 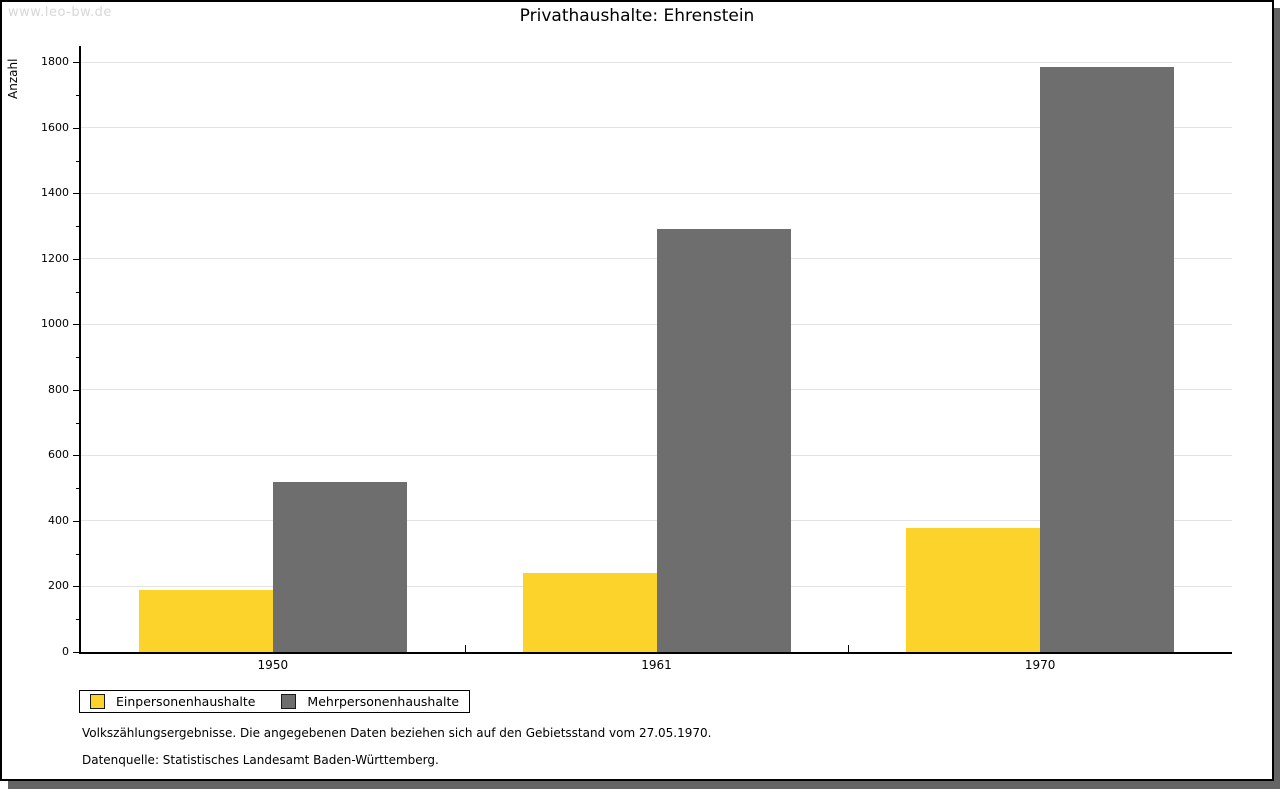 What do you see at coordinates (973, 590) in the screenshot?
I see `bar-1970-einpersonen` at bounding box center [973, 590].